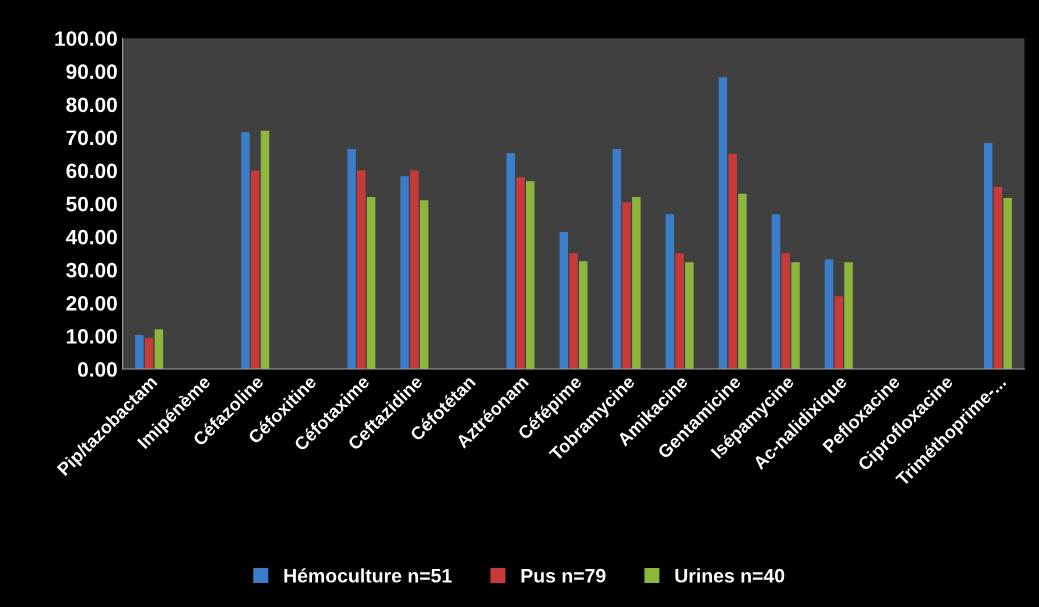  Describe the element at coordinates (91, 237) in the screenshot. I see `y-tick-label: 40.00` at that location.